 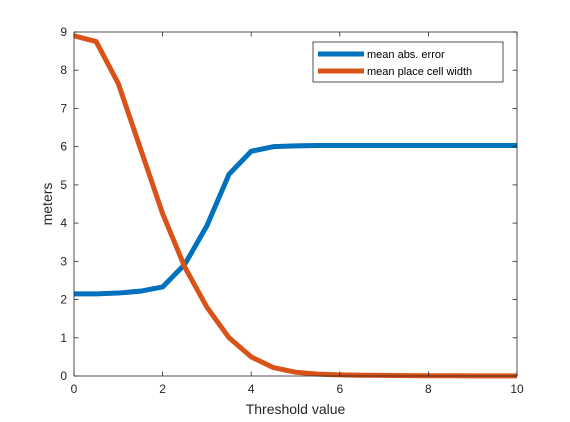 What do you see at coordinates (47, 204) in the screenshot?
I see `y-axis-title: meters` at bounding box center [47, 204].